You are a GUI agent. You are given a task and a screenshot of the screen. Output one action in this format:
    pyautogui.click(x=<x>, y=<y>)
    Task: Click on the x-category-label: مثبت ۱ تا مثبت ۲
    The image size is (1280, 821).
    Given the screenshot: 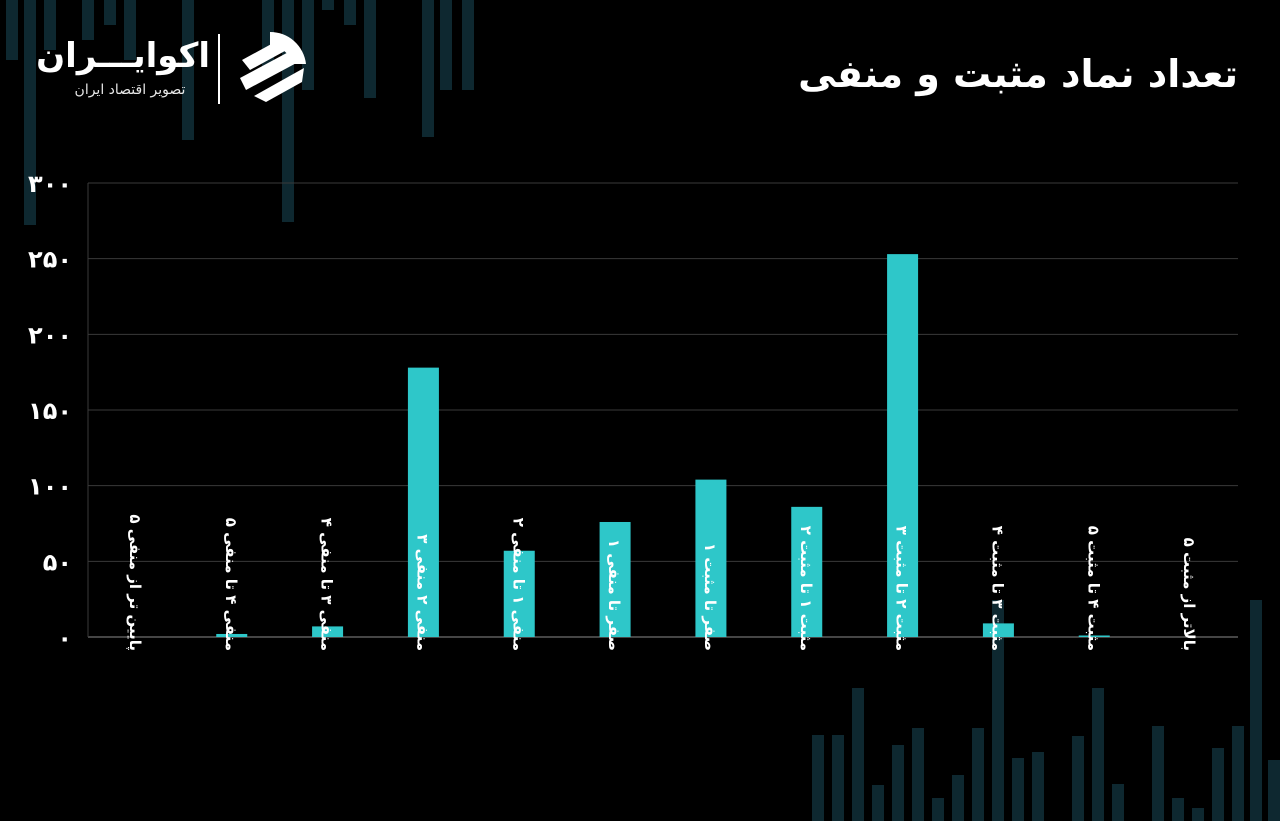 What is the action you would take?
    pyautogui.click(x=806, y=588)
    